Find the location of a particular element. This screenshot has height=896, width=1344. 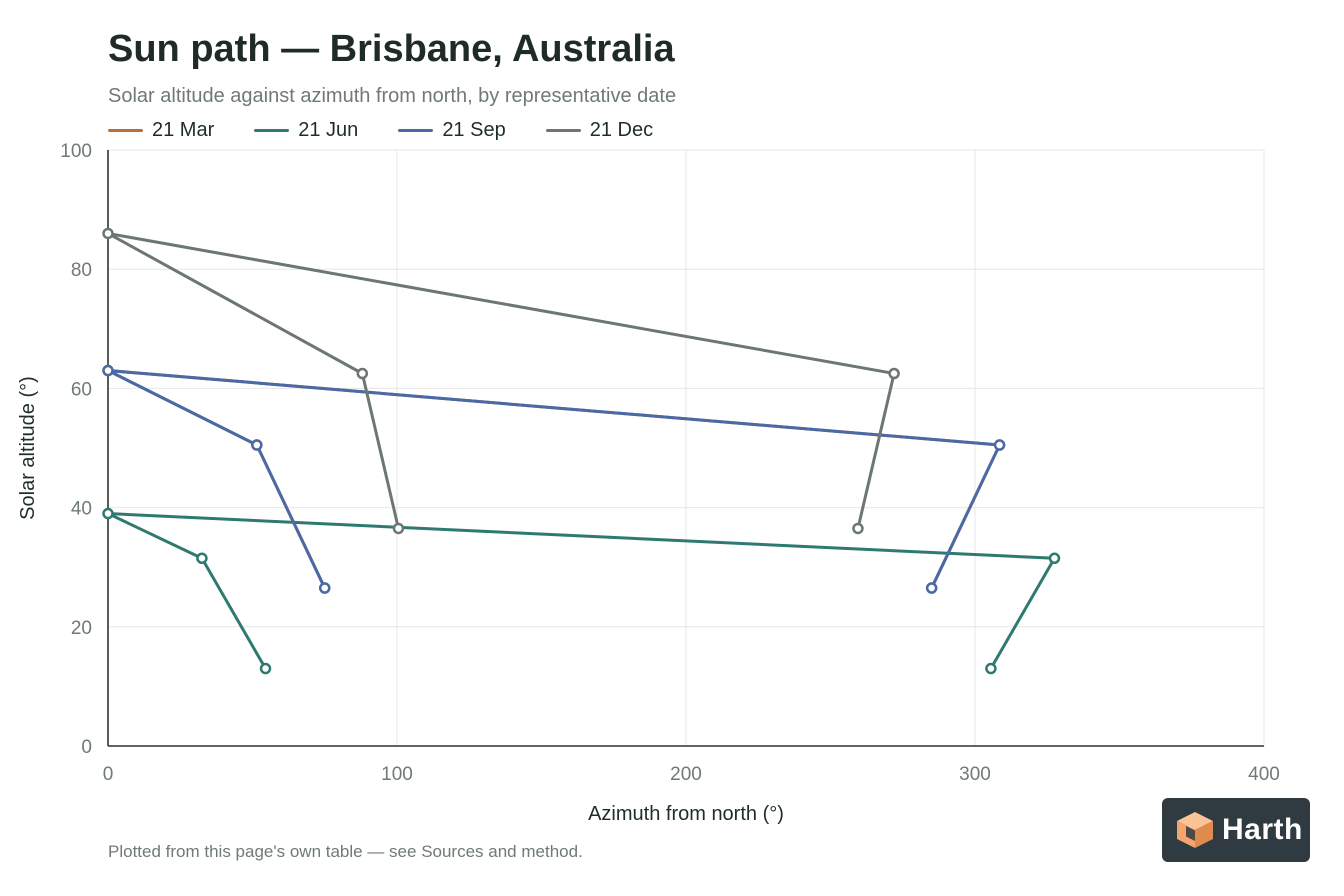

cube-logo-icon is located at coordinates (1195, 830).